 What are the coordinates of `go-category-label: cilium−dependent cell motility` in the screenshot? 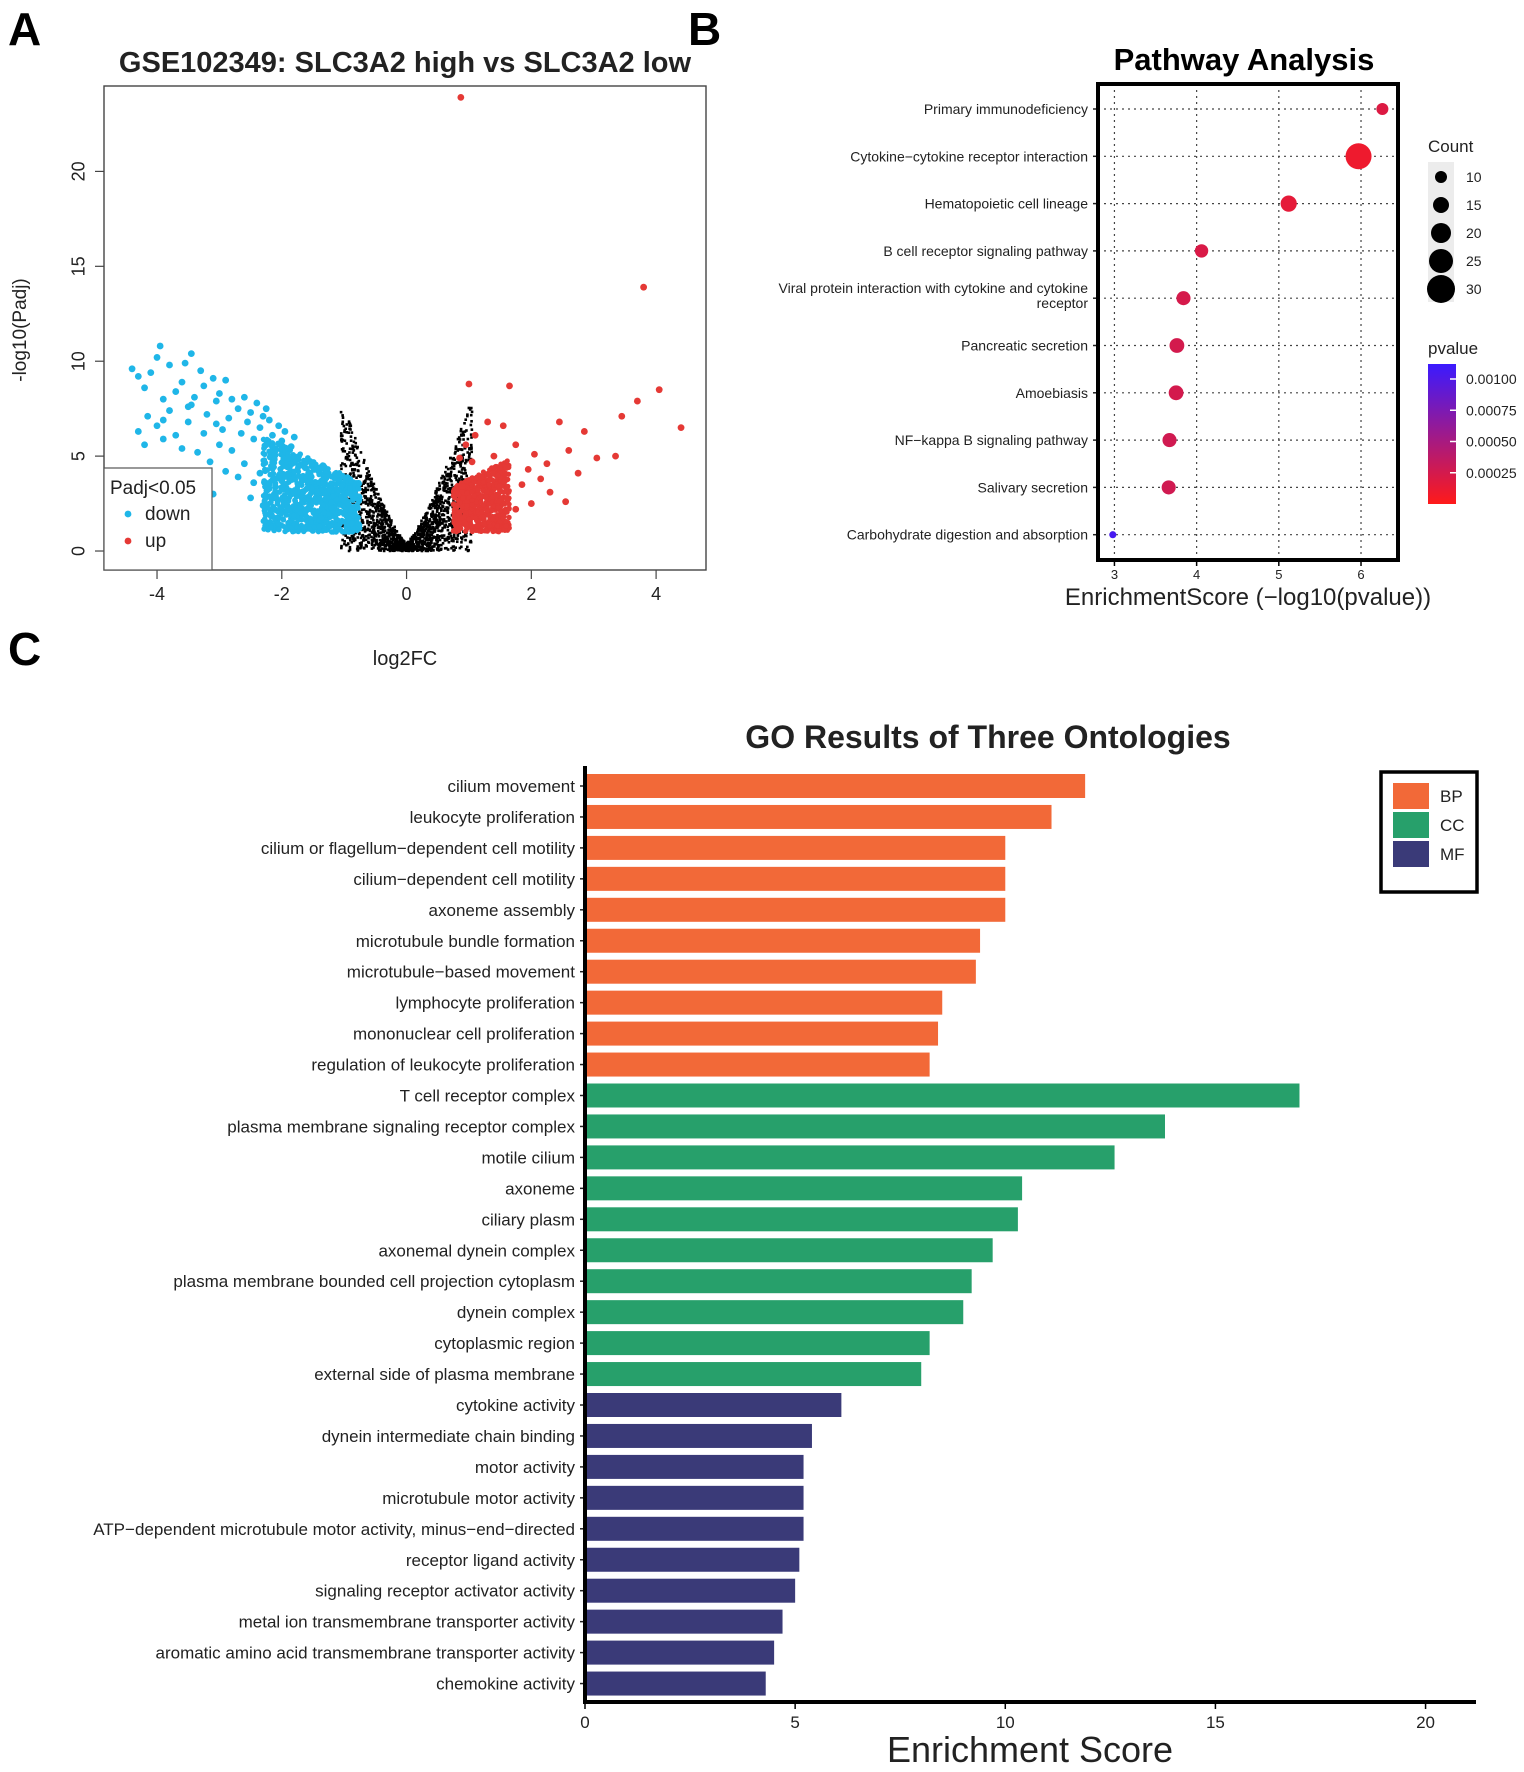 It's located at (464, 879).